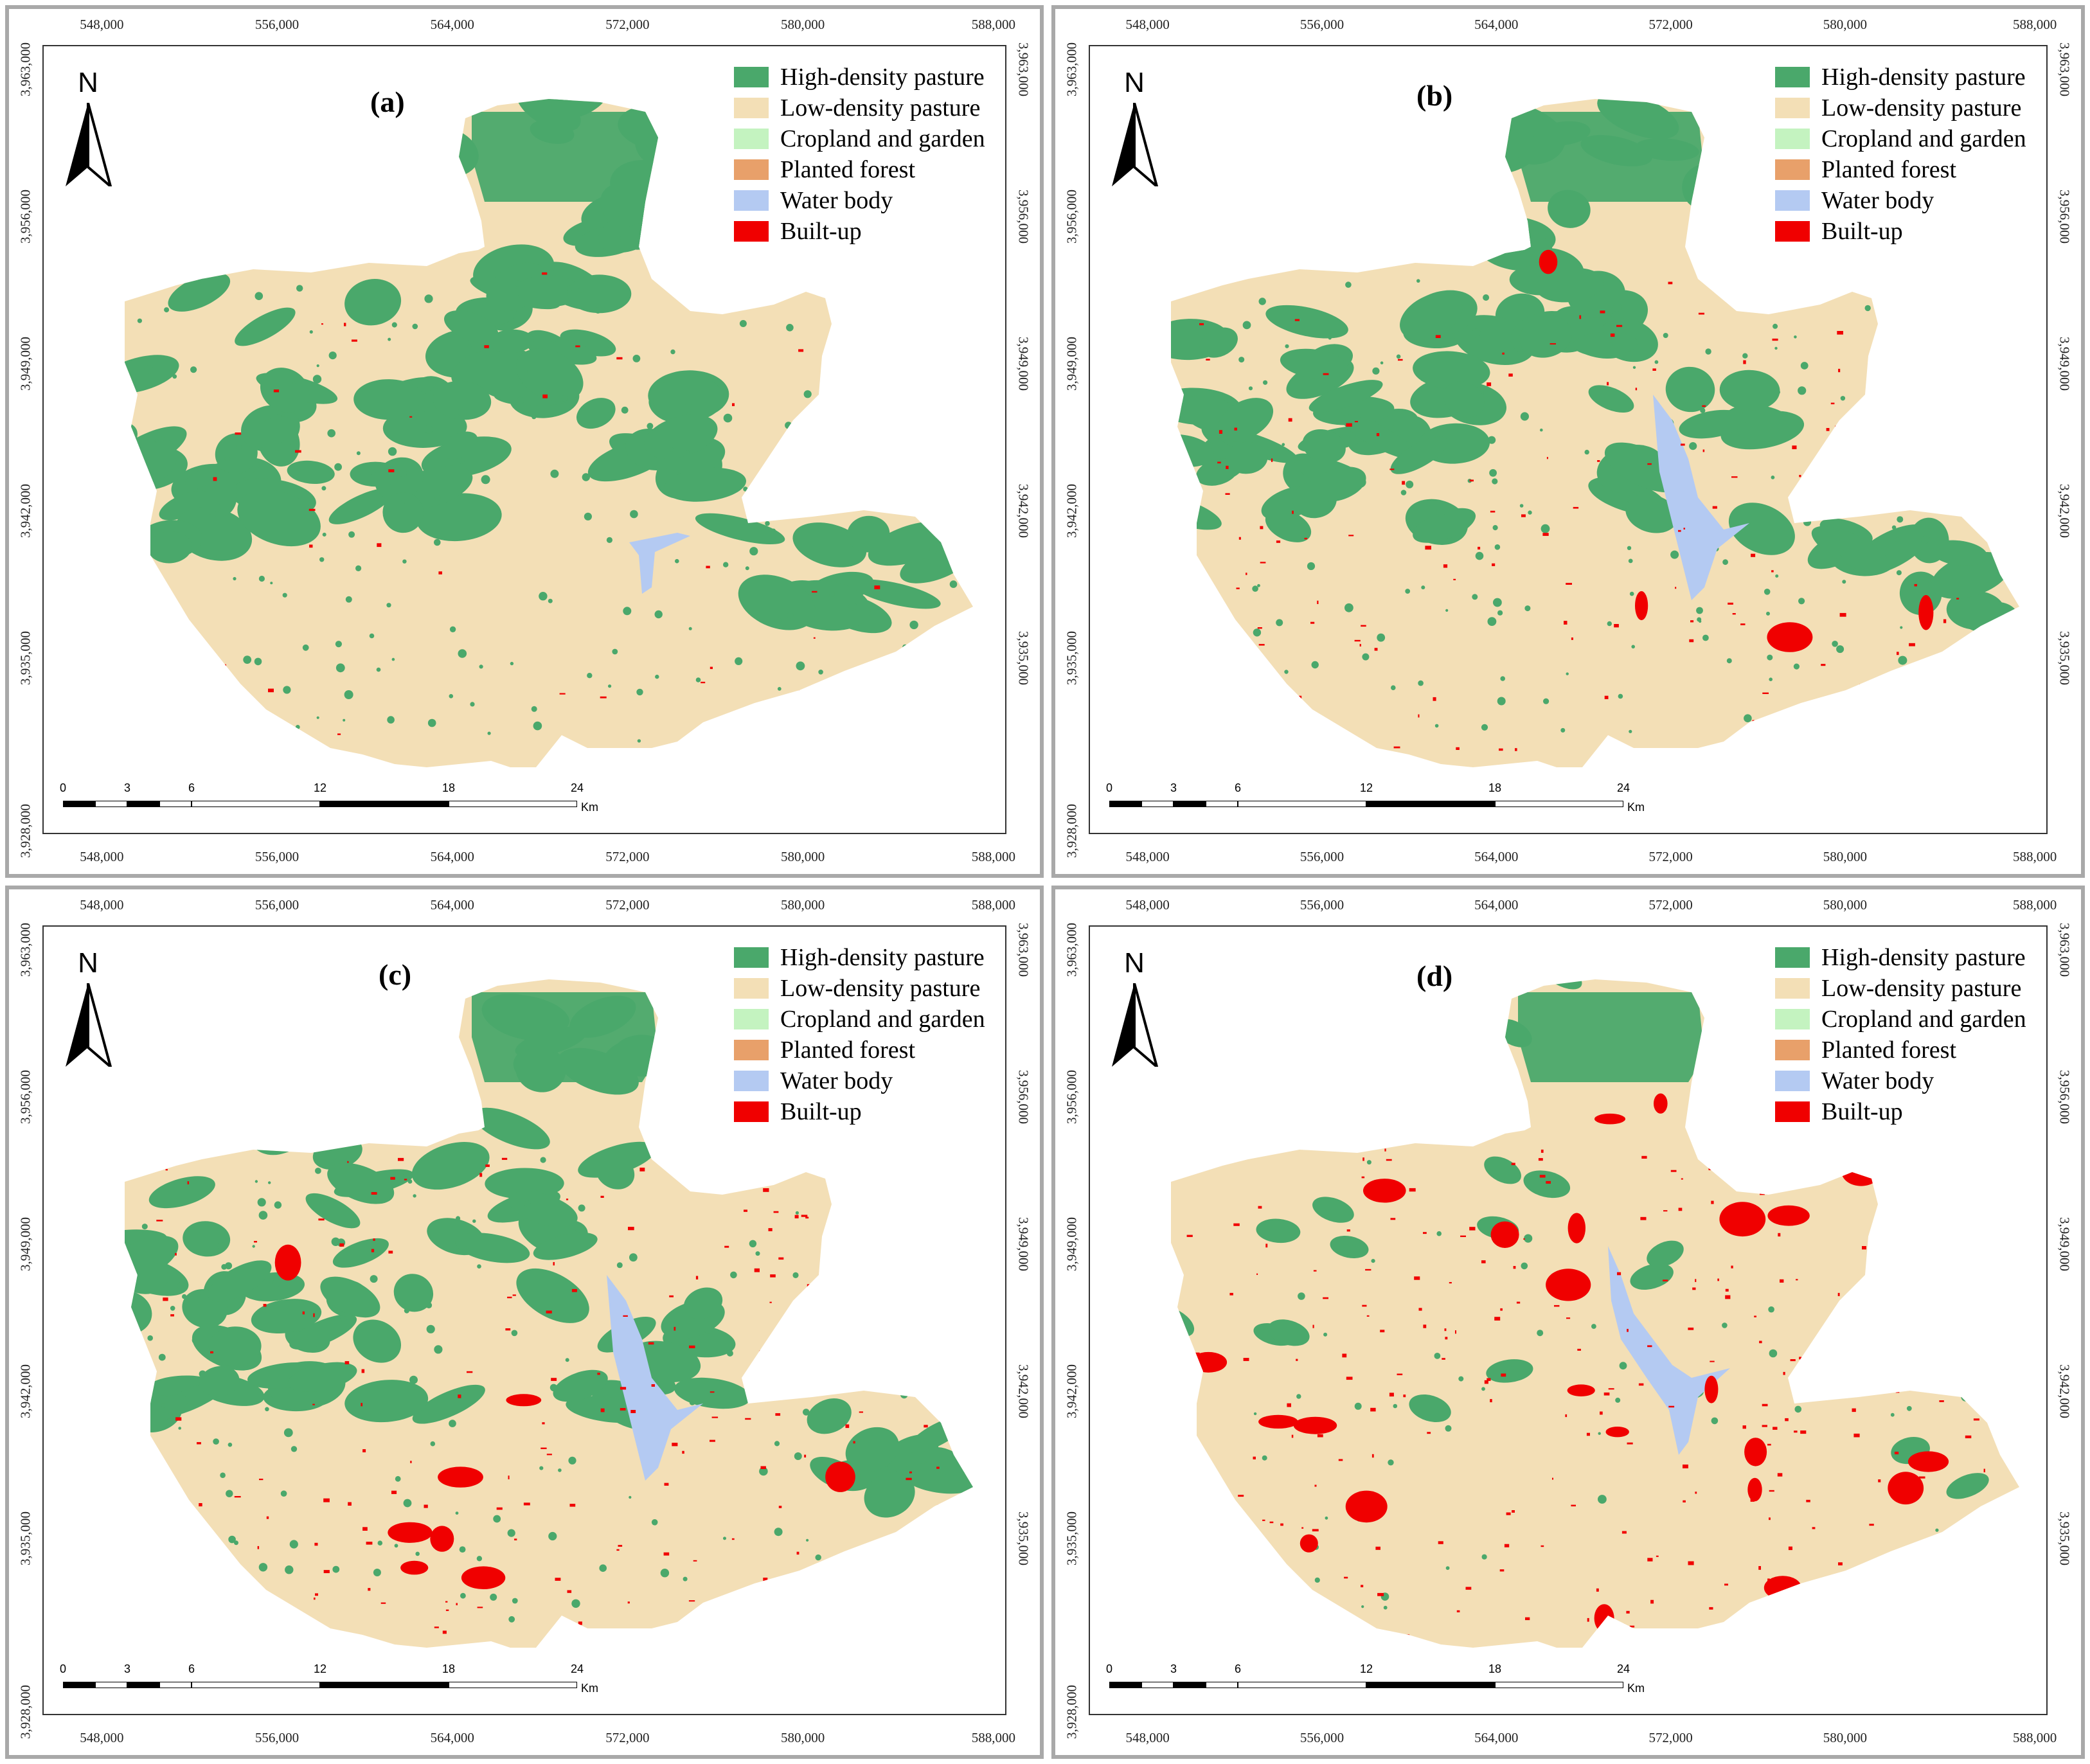  Describe the element at coordinates (1921, 988) in the screenshot. I see `legend-label: Low-density pasture` at that location.